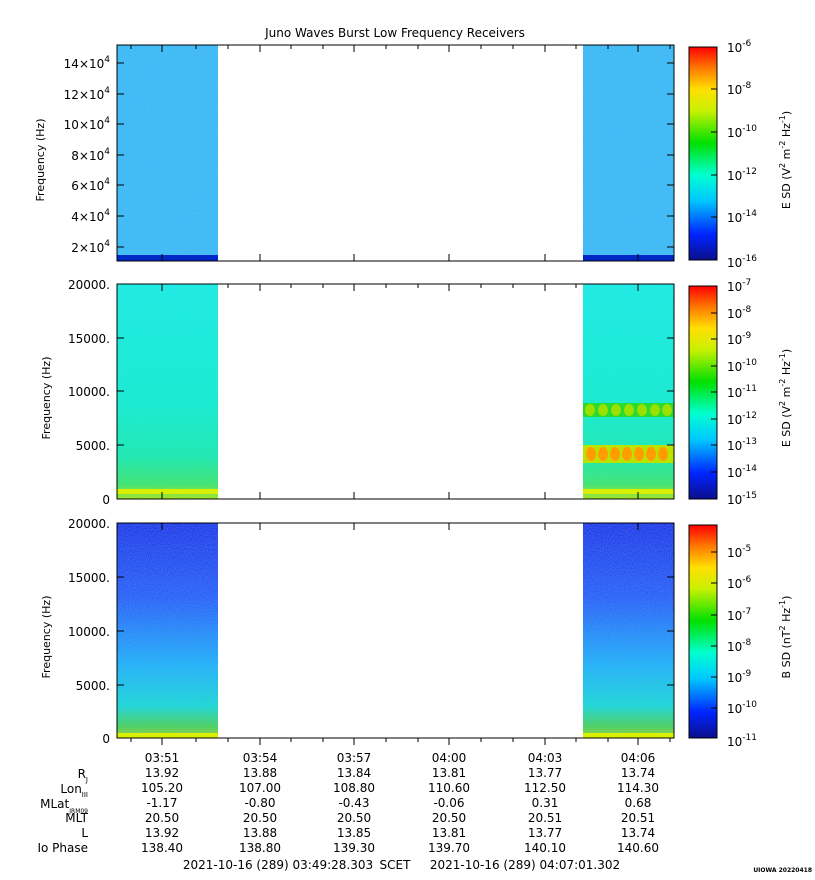 This screenshot has width=815, height=880. Describe the element at coordinates (742, 217) in the screenshot. I see `colorbar-top-tick: 10⁻¹⁴` at that location.